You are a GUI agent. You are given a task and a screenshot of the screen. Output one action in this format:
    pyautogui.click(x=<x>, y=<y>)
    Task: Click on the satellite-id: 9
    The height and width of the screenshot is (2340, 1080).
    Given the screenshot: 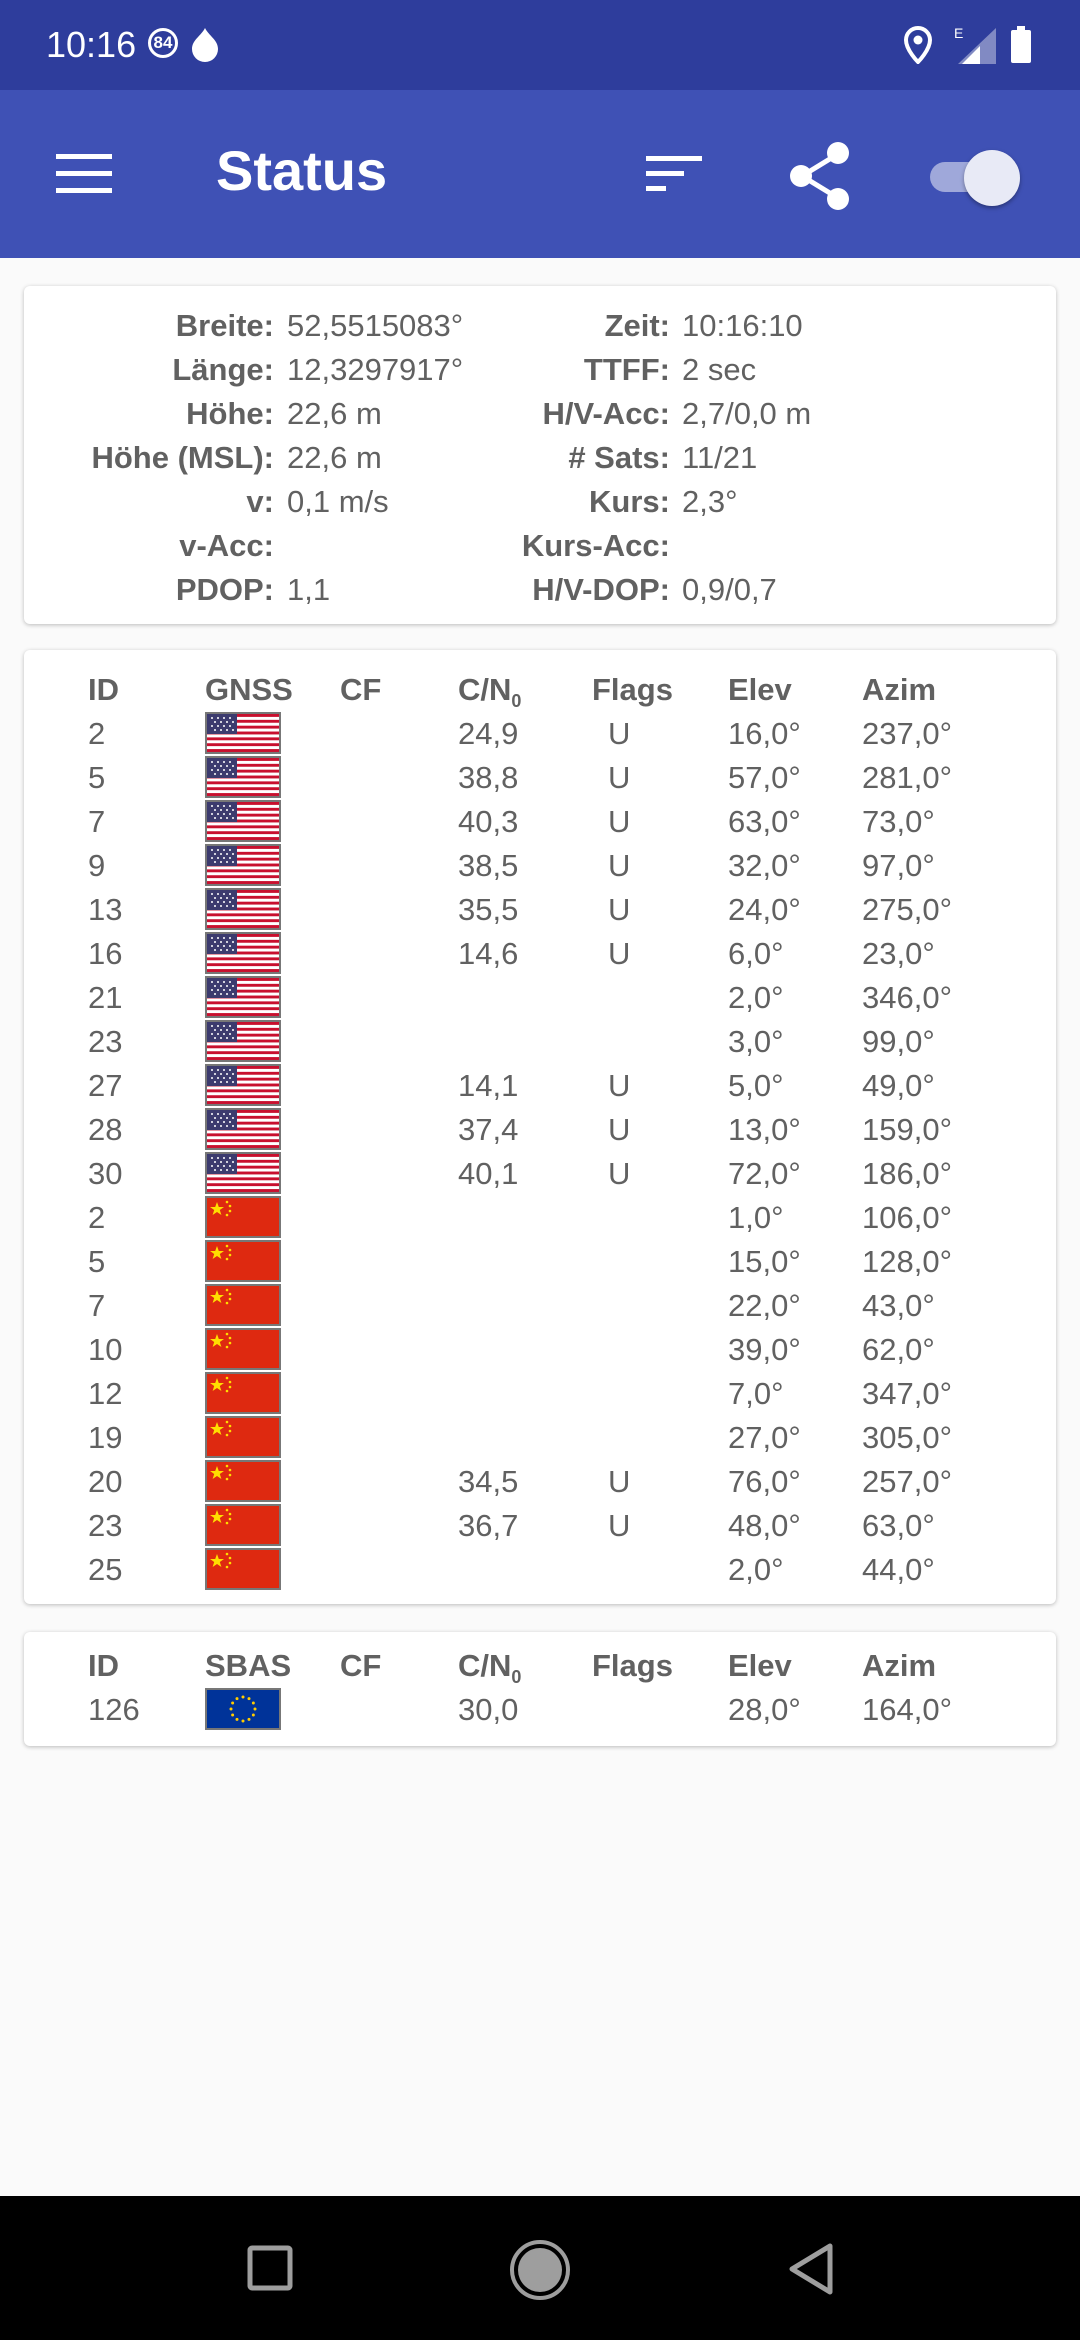 What is the action you would take?
    pyautogui.click(x=97, y=865)
    